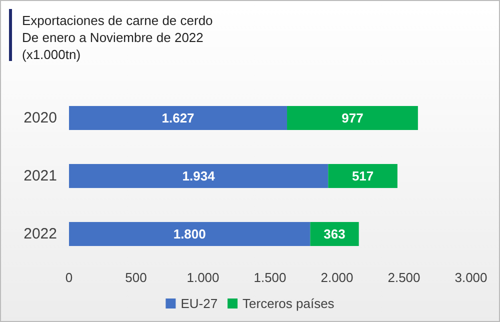 The width and height of the screenshot is (500, 322). I want to click on legend-label: Terceros países, so click(288, 303).